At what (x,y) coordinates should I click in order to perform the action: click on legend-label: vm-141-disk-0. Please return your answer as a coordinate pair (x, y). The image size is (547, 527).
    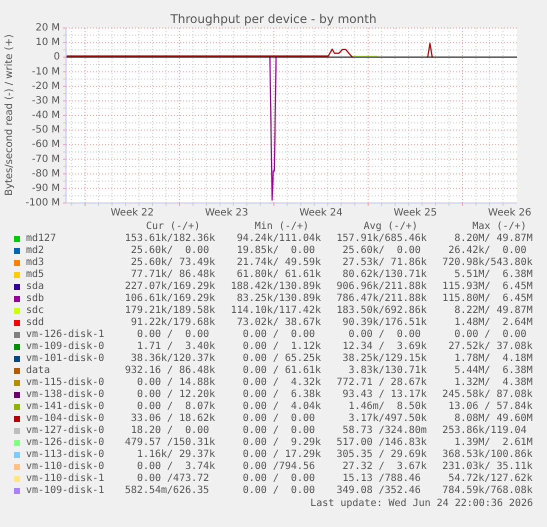
    Looking at the image, I should click on (65, 407).